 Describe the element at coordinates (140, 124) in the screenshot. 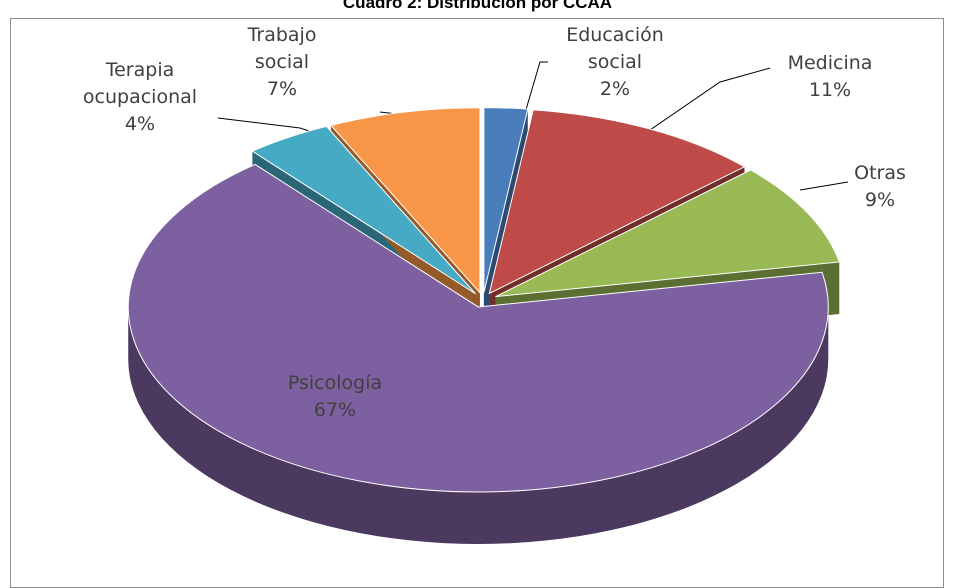

I see `value-label: 4%` at that location.